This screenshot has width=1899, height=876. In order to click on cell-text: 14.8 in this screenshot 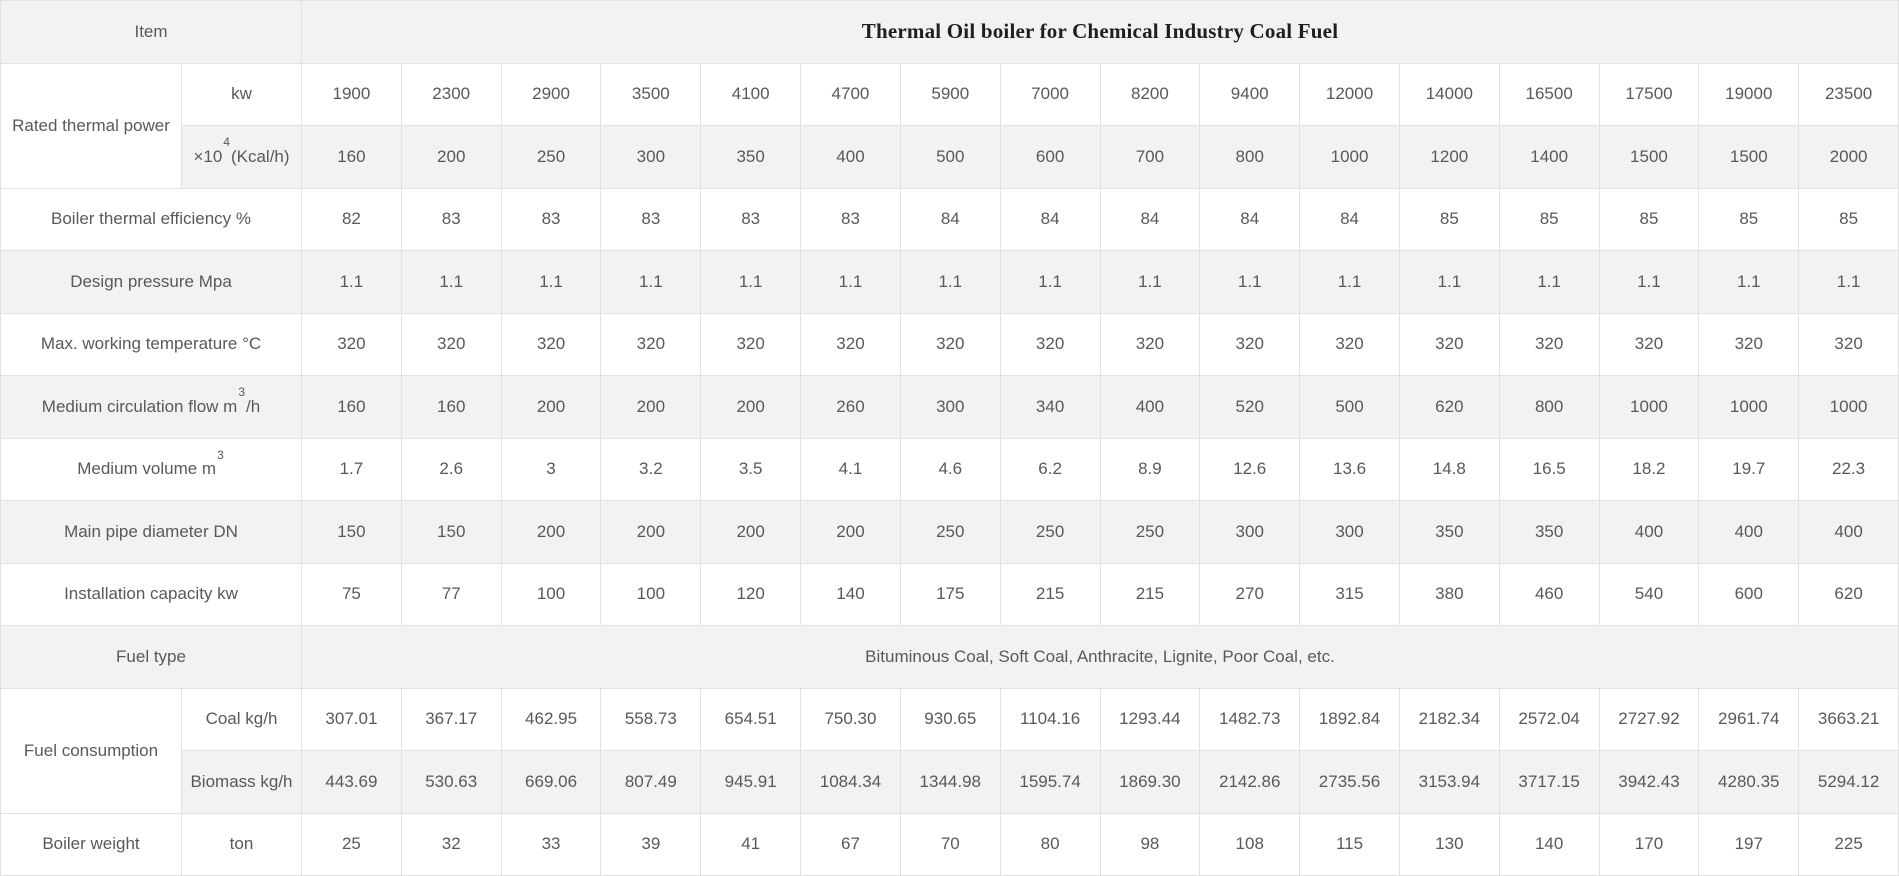, I will do `click(1449, 469)`.